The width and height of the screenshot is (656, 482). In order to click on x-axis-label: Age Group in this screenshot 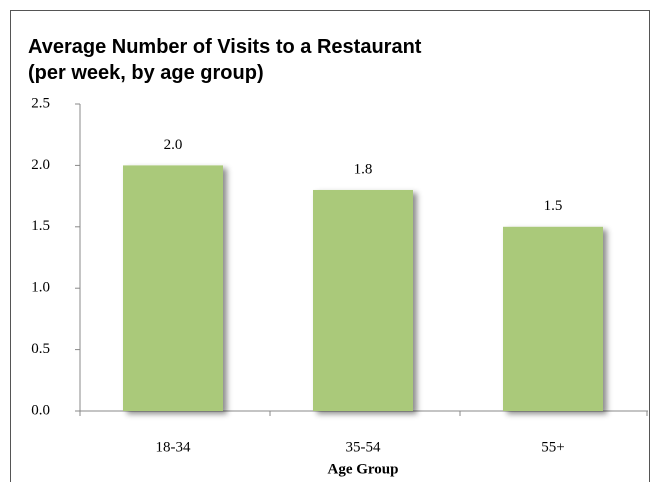, I will do `click(363, 469)`.